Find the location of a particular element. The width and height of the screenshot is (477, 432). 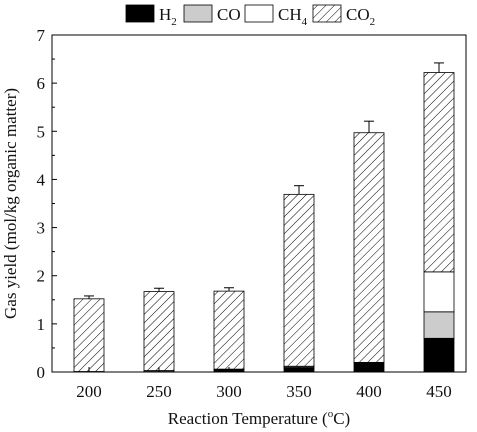

x-axis-title-tail: C) is located at coordinates (341, 418).